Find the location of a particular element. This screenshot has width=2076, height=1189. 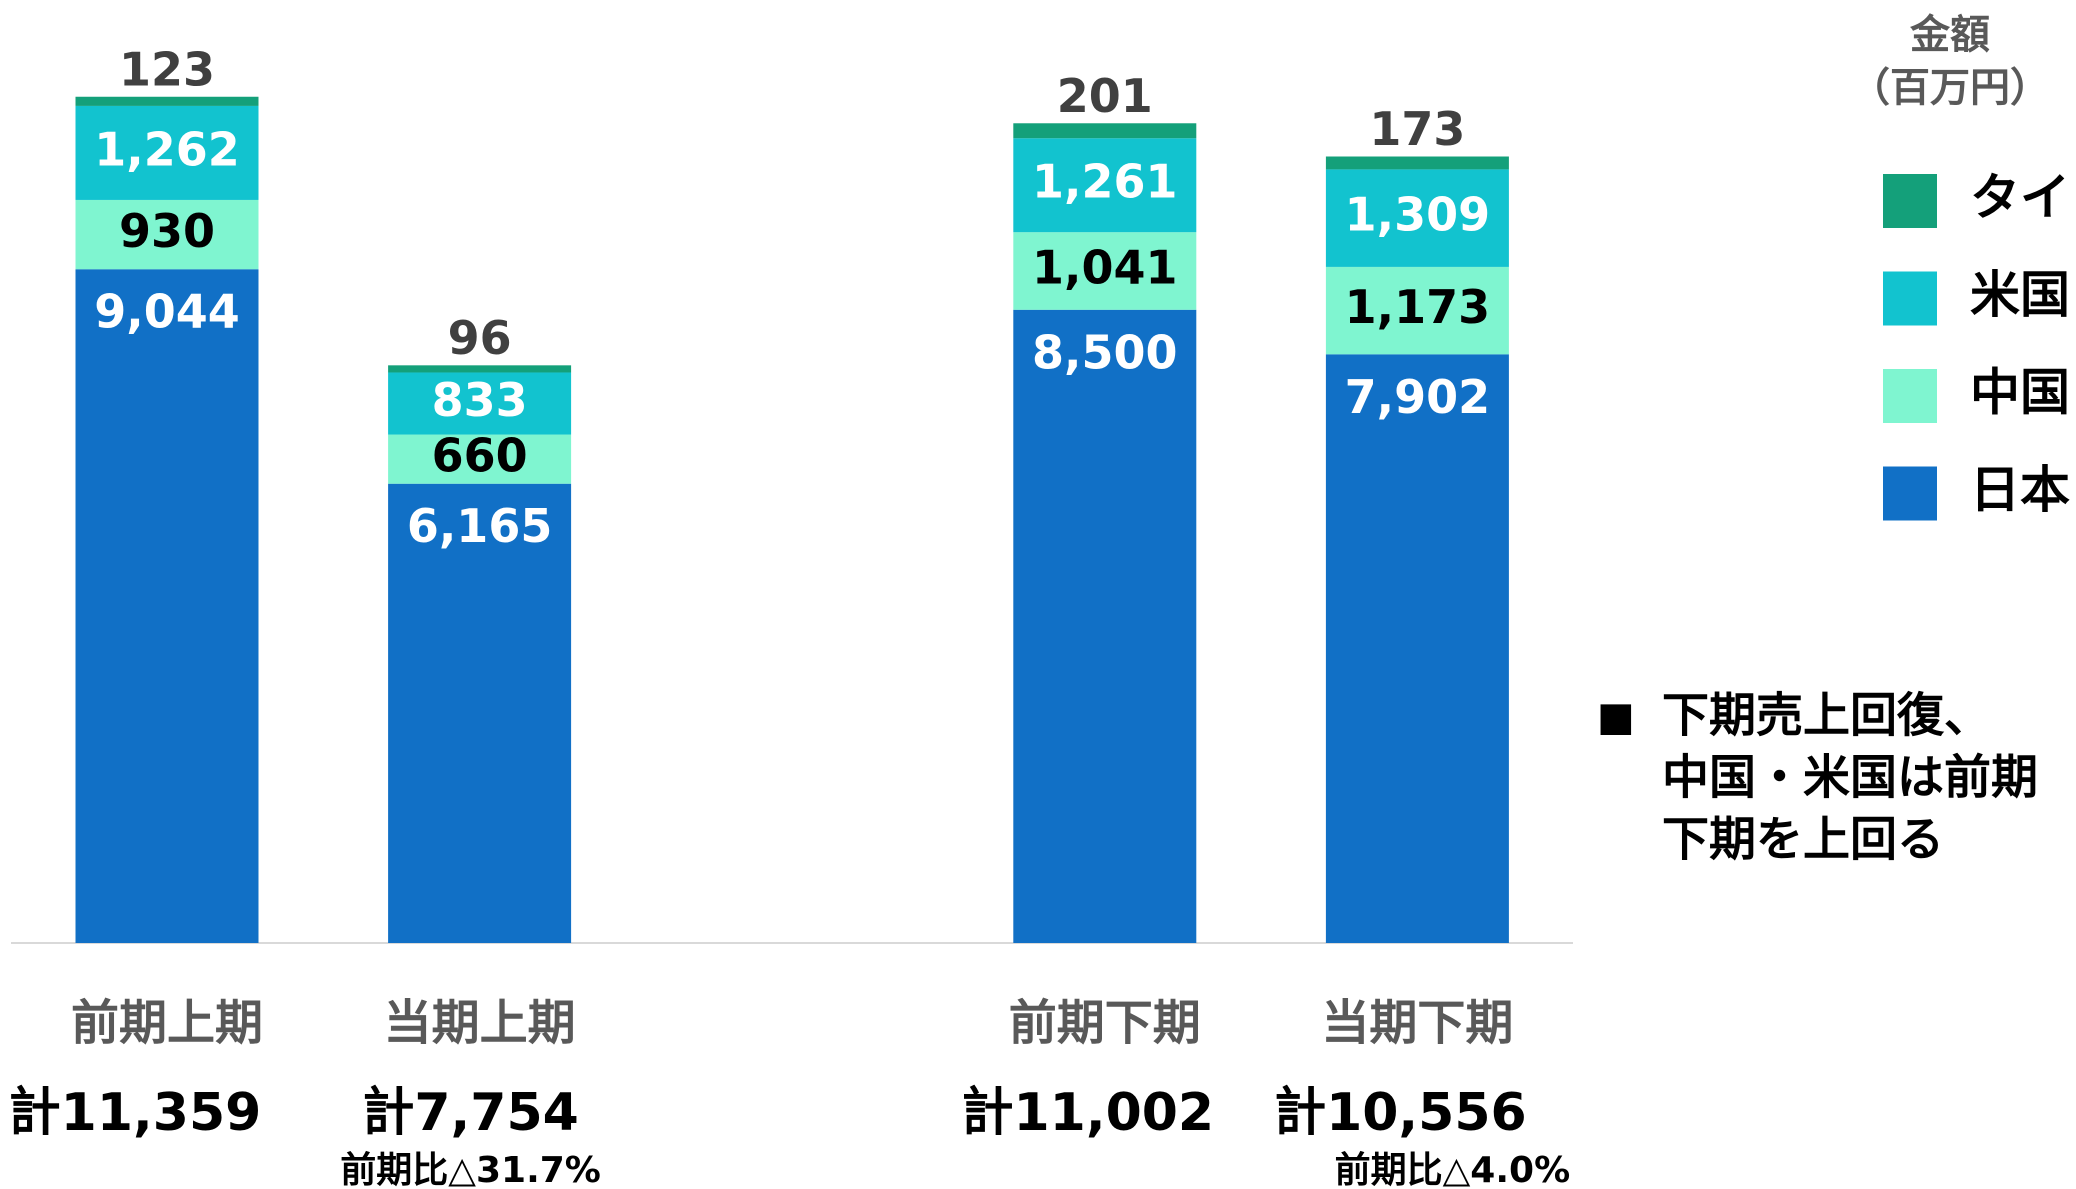

data-label: 1,261 is located at coordinates (1105, 182).